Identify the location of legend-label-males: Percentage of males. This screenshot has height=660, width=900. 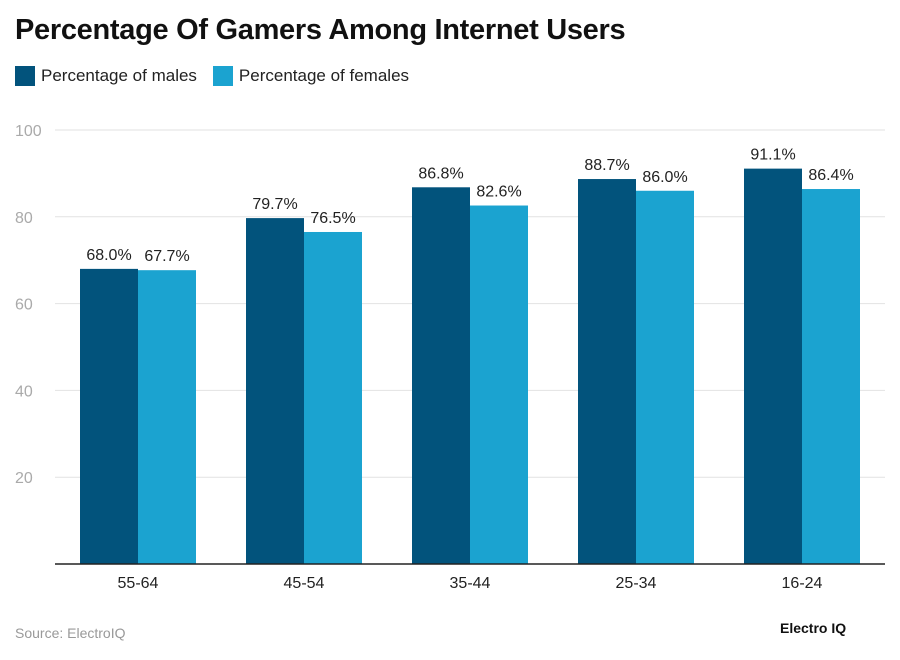
(119, 75).